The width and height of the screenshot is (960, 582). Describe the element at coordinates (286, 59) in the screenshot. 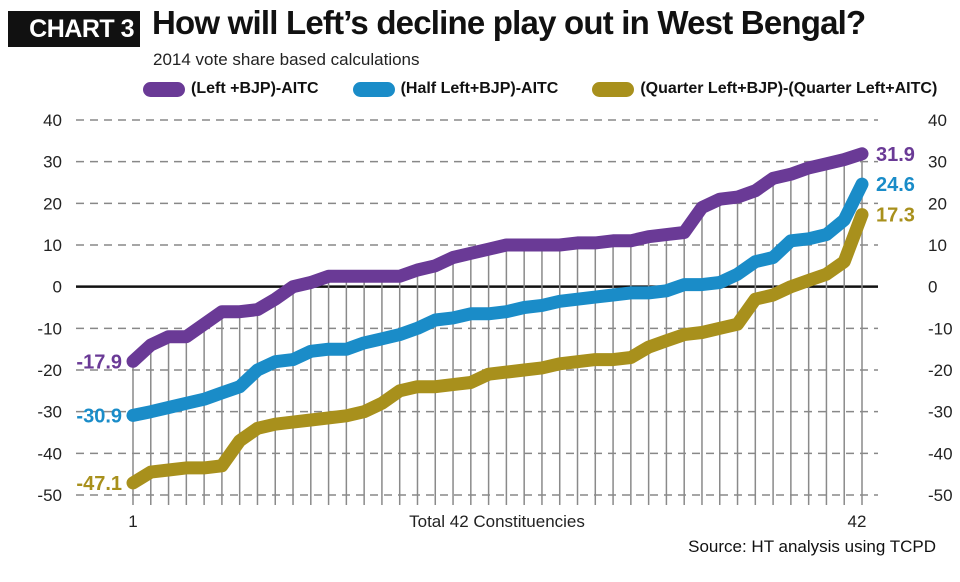

I see `chart-subtitle: 2014 vote share based calculations` at that location.